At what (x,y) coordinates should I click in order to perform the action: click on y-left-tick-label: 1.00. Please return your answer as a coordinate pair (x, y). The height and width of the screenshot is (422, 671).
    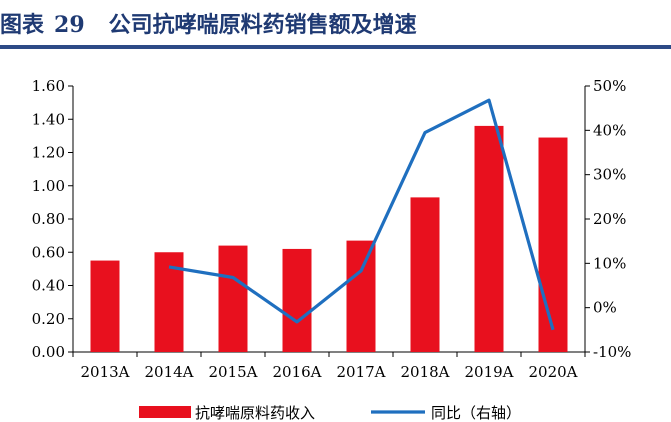
    Looking at the image, I should click on (48, 186).